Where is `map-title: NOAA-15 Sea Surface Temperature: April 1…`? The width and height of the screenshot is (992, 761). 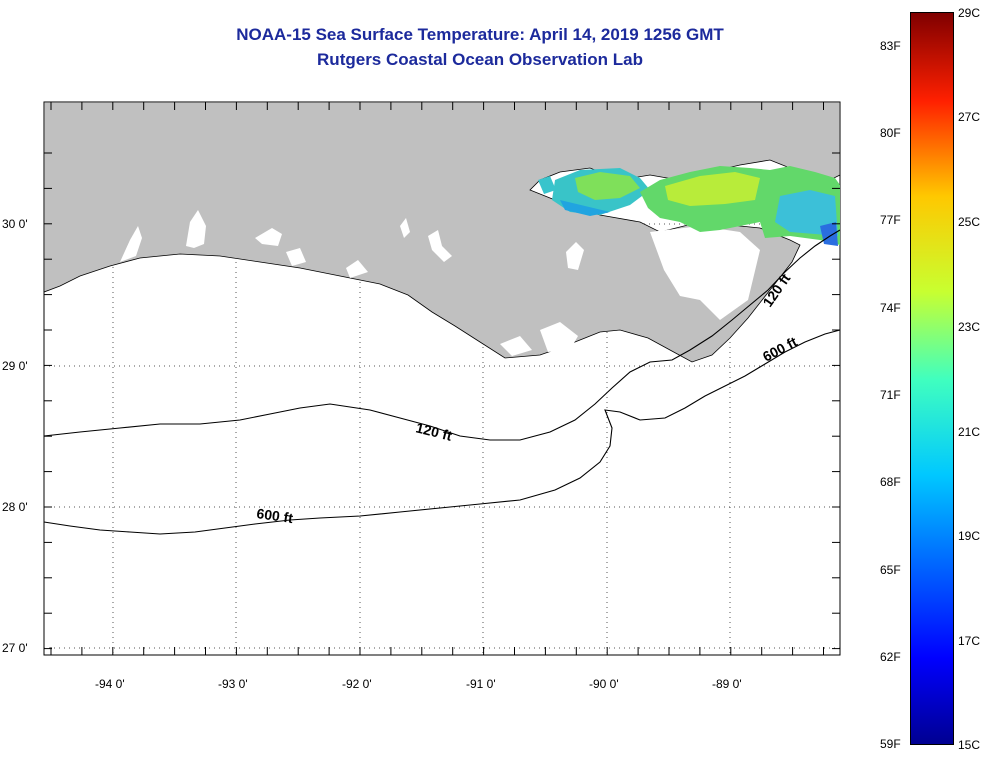
map-title: NOAA-15 Sea Surface Temperature: April 1… is located at coordinates (480, 34).